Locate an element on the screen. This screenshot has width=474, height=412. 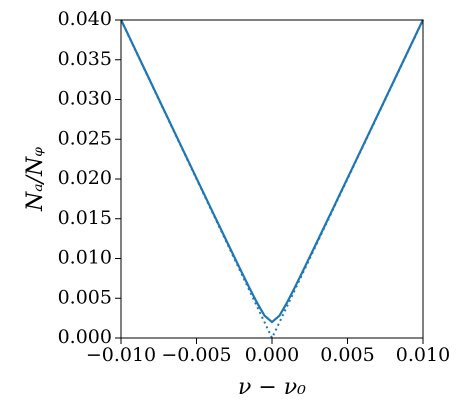
x-tick-label: 0.005 is located at coordinates (347, 355).